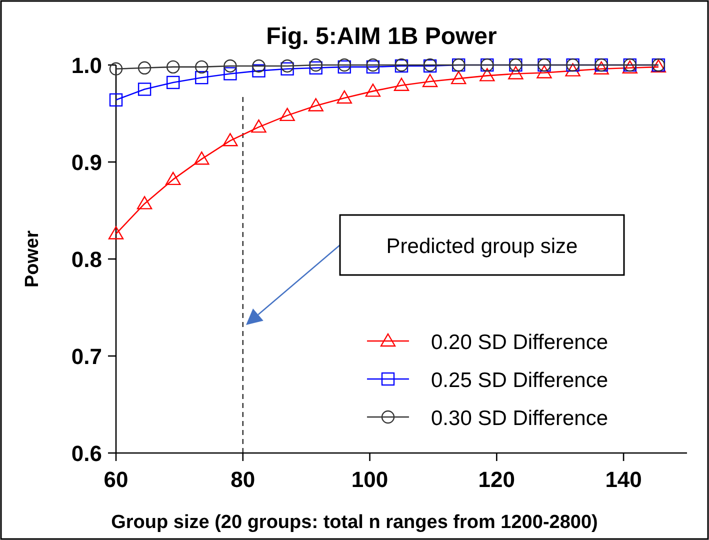 The width and height of the screenshot is (709, 540). What do you see at coordinates (519, 380) in the screenshot?
I see `legend-label: 0.25 SD Difference` at bounding box center [519, 380].